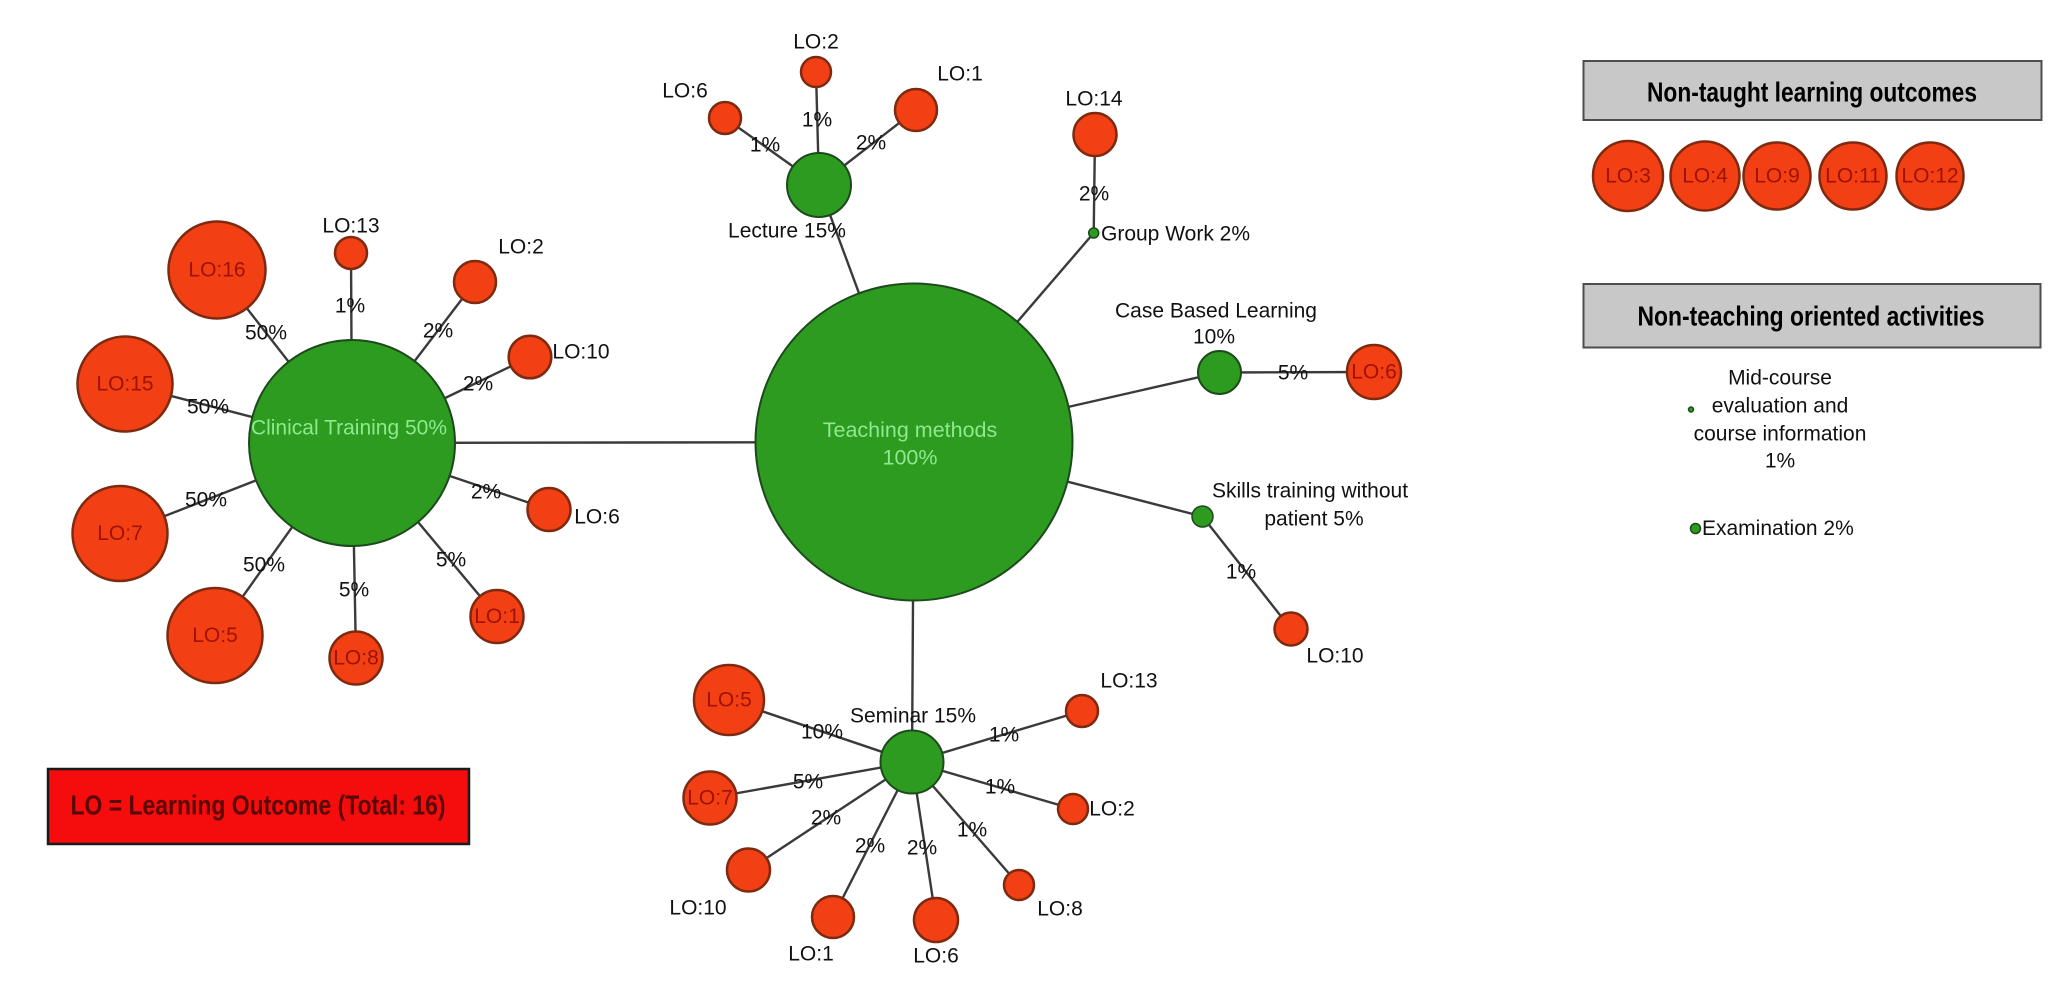 The height and width of the screenshot is (1001, 2059). Describe the element at coordinates (1094, 99) in the screenshot. I see `svg-text: LO:14` at that location.